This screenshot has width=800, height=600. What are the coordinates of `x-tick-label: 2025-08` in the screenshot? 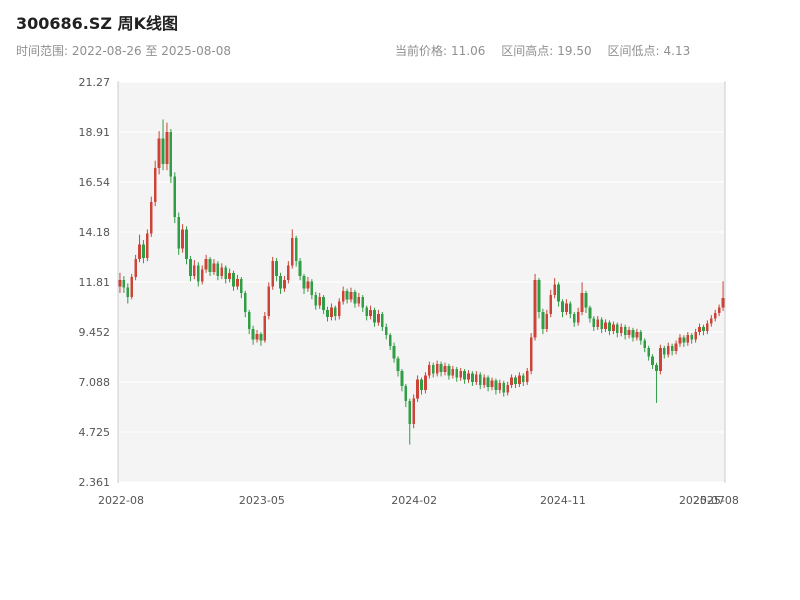 It's located at (716, 500).